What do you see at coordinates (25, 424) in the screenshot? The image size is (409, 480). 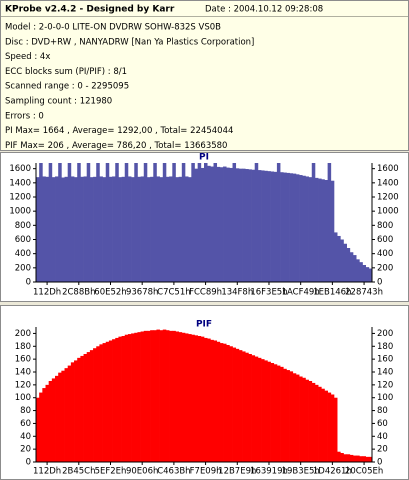 I see `y-tick-label: 60` at bounding box center [25, 424].